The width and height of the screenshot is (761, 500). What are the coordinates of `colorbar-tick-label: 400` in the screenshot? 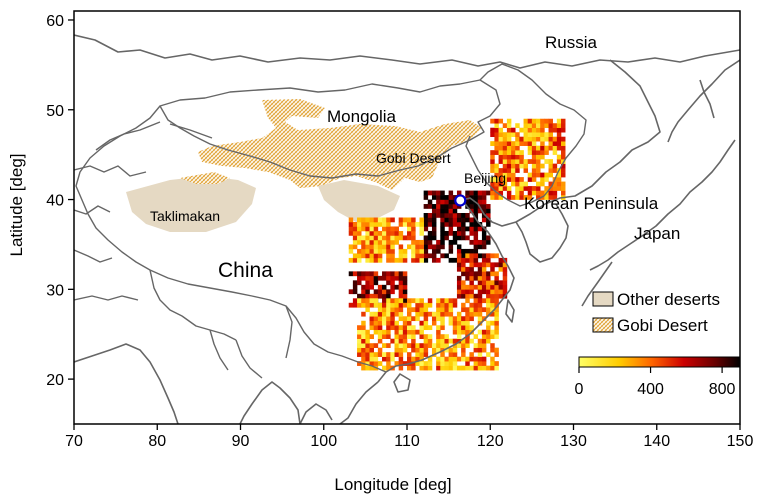 It's located at (650, 389).